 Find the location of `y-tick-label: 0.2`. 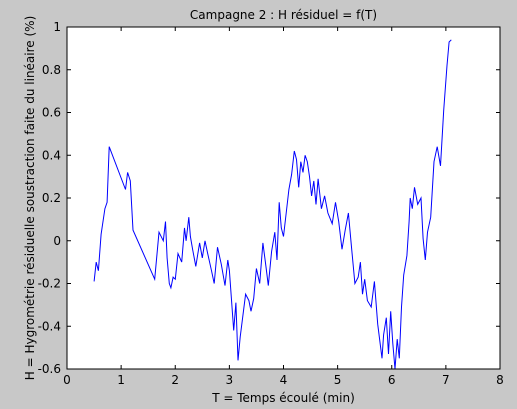

y-tick-label: 0.2 is located at coordinates (51, 198).